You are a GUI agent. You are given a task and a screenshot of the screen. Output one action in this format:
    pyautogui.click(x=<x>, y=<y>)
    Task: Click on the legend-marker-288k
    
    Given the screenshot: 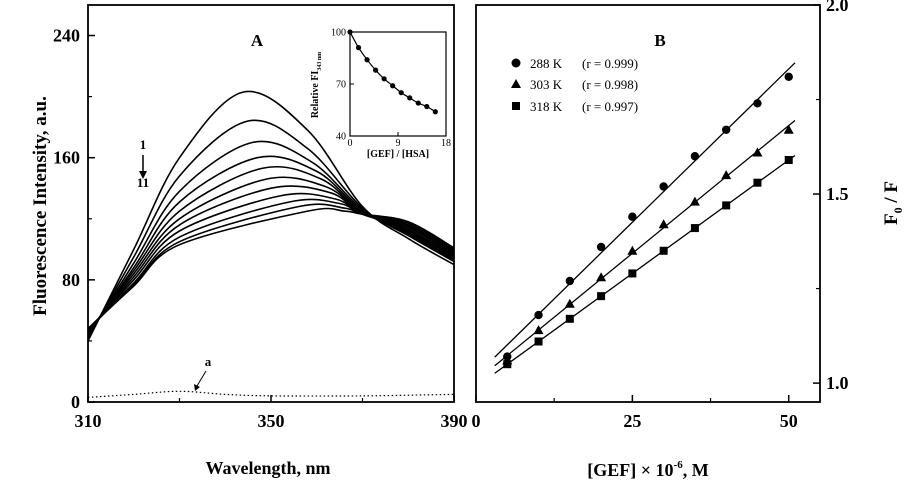 What is the action you would take?
    pyautogui.click(x=516, y=63)
    